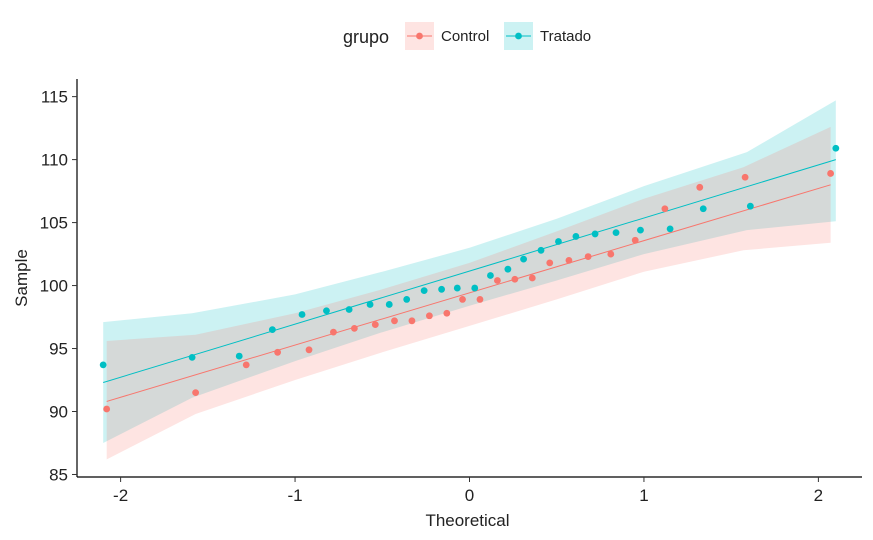  Describe the element at coordinates (366, 37) in the screenshot. I see `legend-title: grupo` at that location.